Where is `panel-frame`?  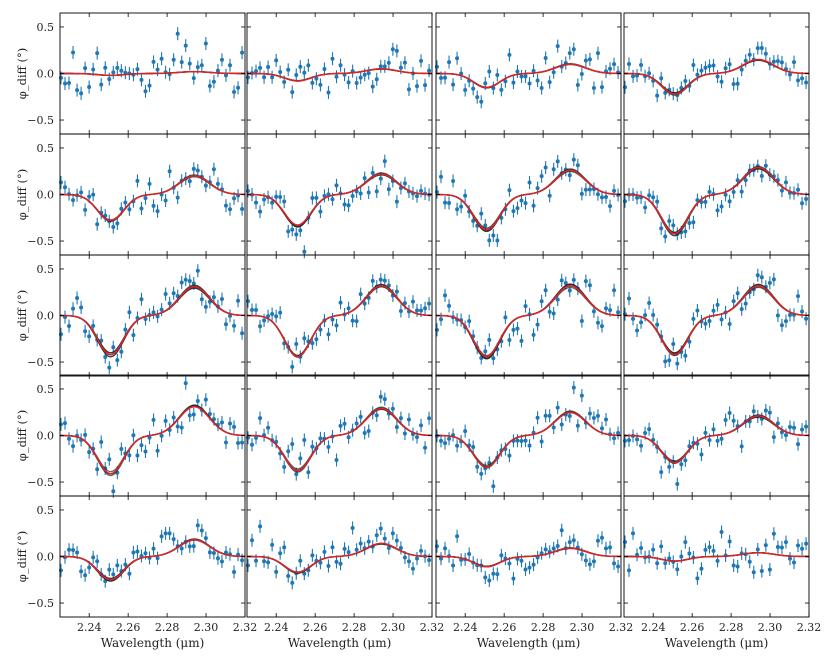
panel-frame is located at coordinates (152, 315).